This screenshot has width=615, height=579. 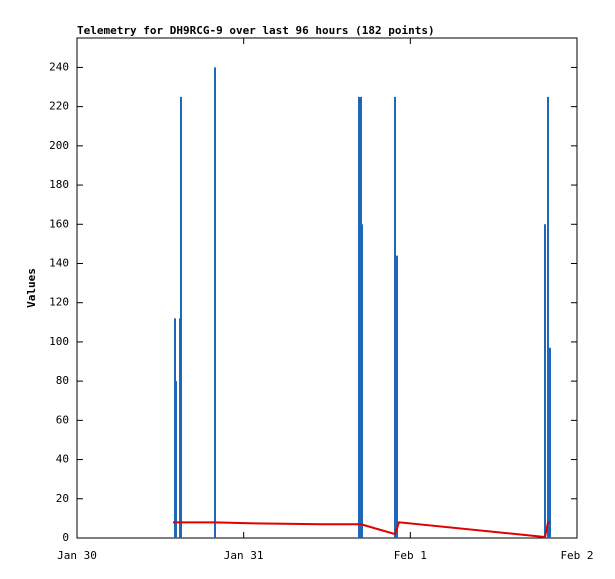 I want to click on x-tick-label: Feb 2, so click(x=576, y=555).